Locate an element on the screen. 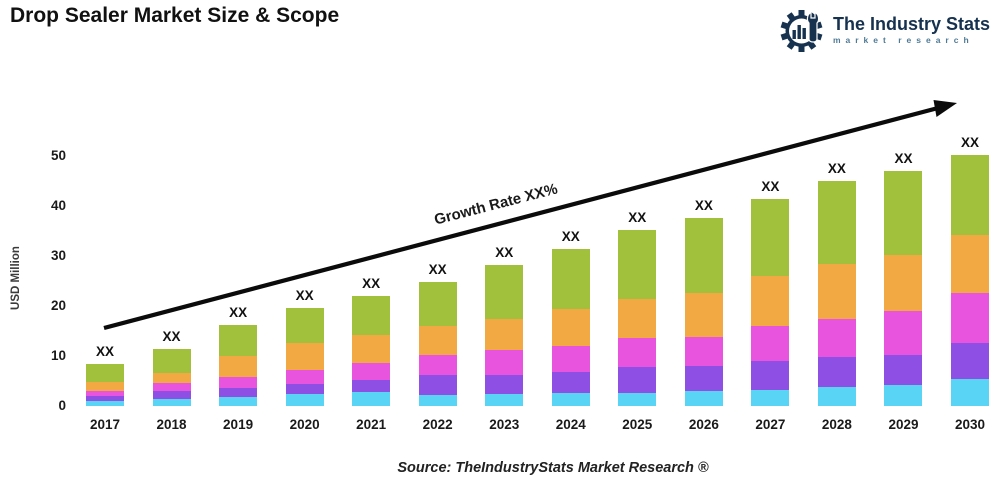 Image resolution: width=1000 pixels, height=500 pixels. bar-2019-segment-purple is located at coordinates (238, 392).